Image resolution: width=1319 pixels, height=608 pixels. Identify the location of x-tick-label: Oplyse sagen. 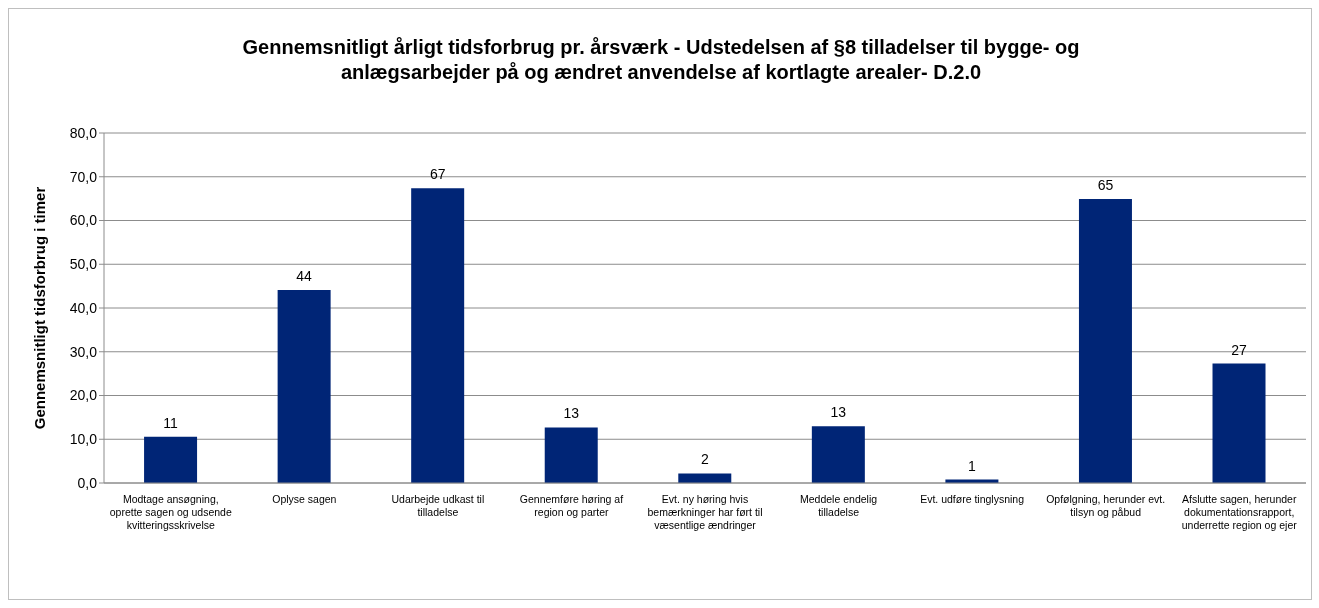
(304, 499).